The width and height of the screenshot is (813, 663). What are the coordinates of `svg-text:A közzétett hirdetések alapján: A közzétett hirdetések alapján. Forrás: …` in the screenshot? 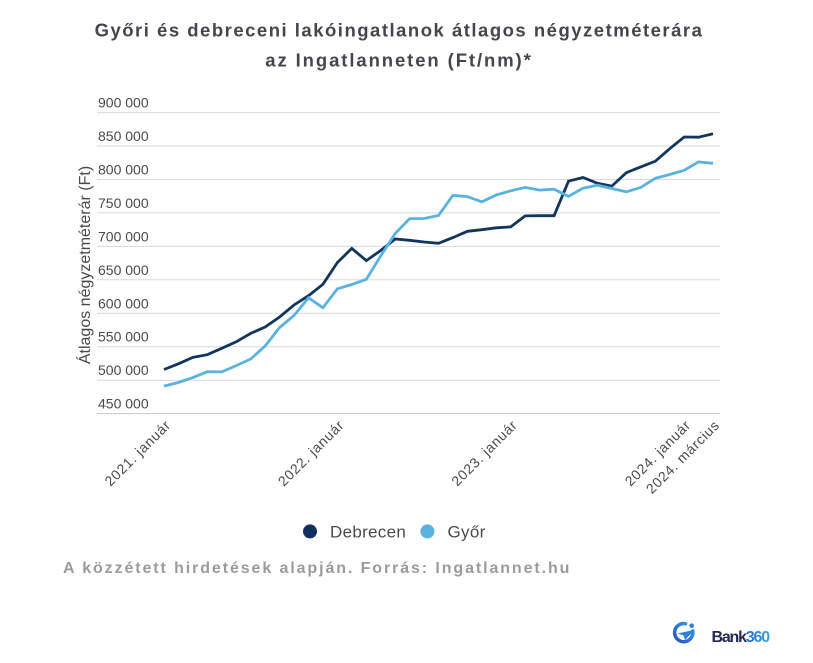 It's located at (317, 568).